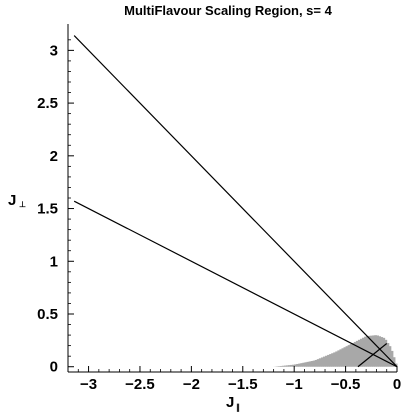 The image size is (401, 414). Describe the element at coordinates (47, 314) in the screenshot. I see `y-tick-label: 0.5` at that location.